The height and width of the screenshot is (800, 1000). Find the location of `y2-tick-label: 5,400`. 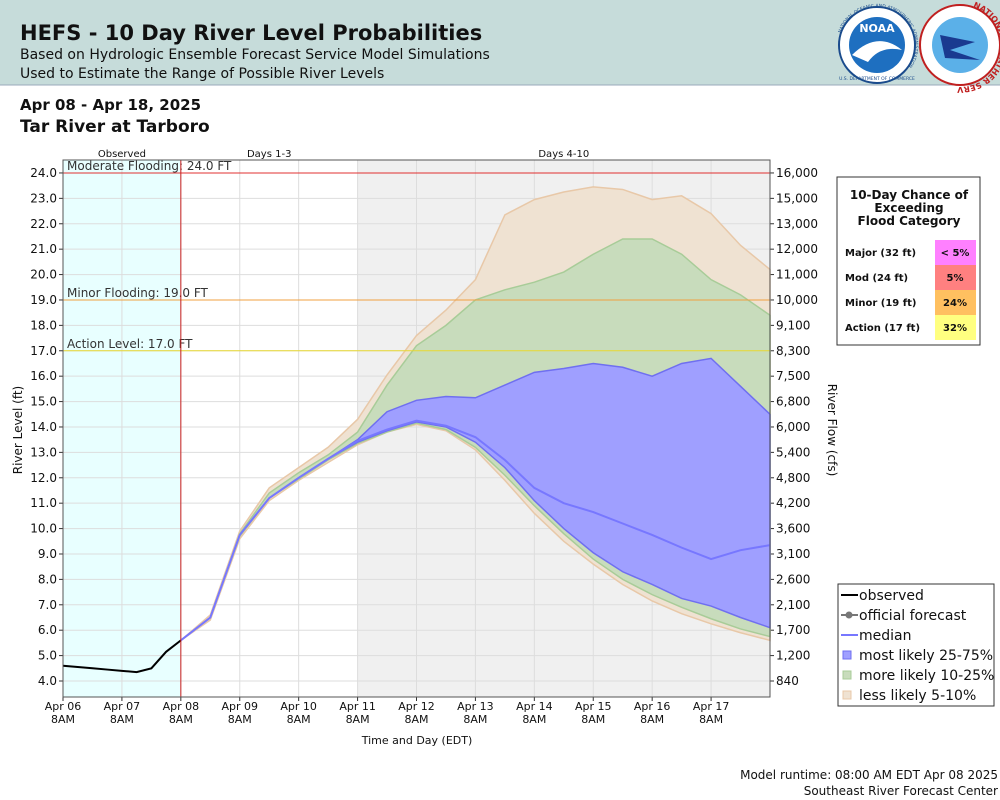

y2-tick-label: 5,400 is located at coordinates (793, 452).